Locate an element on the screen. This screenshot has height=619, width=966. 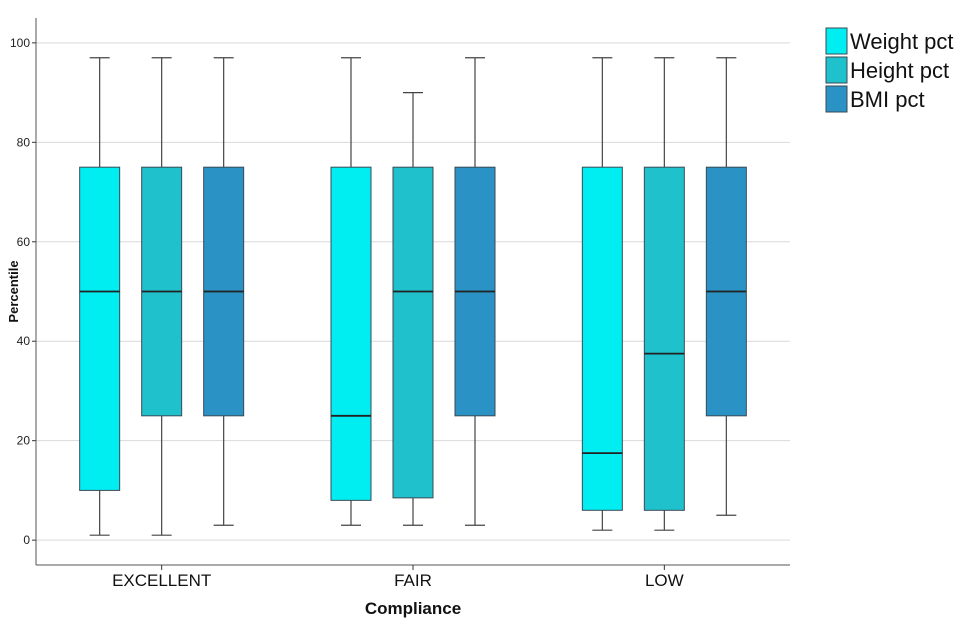
y-tick-label: 100 is located at coordinates (20, 43).